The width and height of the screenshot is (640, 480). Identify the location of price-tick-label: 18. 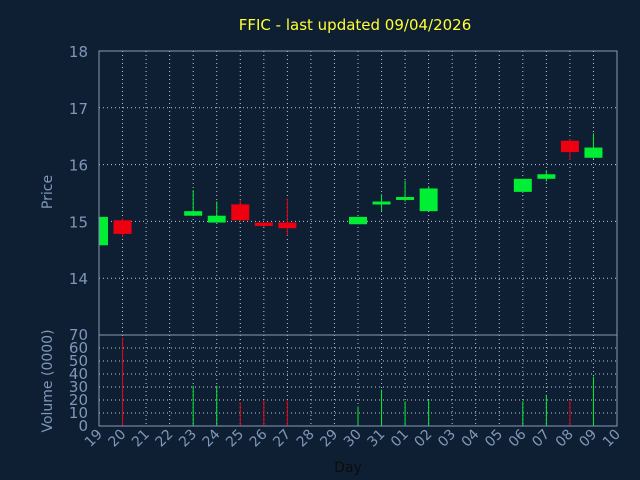
(78, 52).